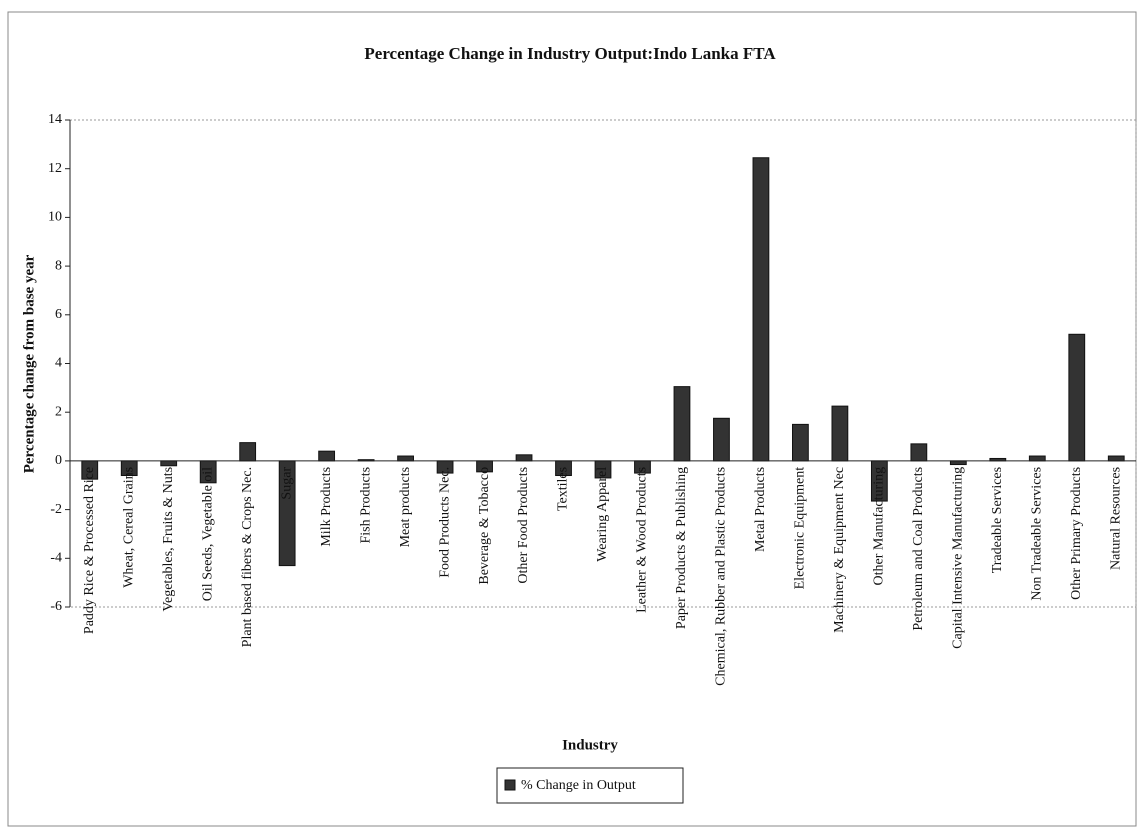 The width and height of the screenshot is (1138, 828). What do you see at coordinates (578, 785) in the screenshot?
I see `legend-label: % Change in Output` at bounding box center [578, 785].